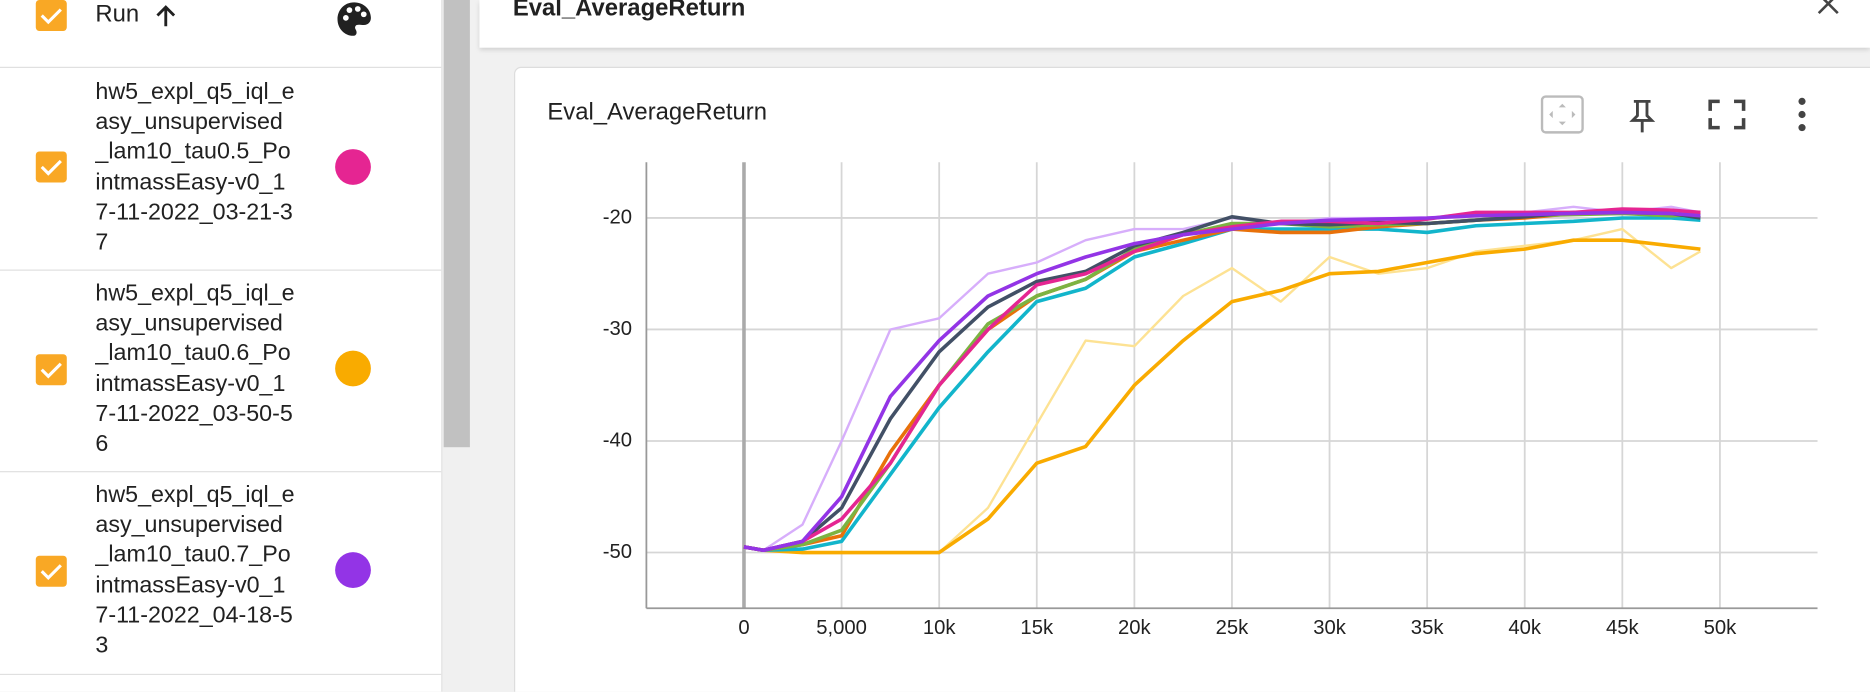 The height and width of the screenshot is (692, 1870). What do you see at coordinates (617, 217) in the screenshot?
I see `y-tick-label: -20` at bounding box center [617, 217].